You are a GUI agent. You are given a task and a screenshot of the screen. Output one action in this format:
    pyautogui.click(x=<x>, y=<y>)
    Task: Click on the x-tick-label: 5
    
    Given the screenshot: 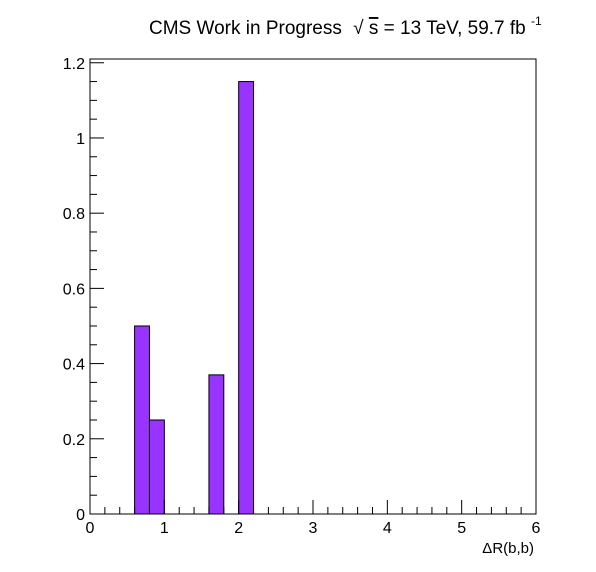 What is the action you would take?
    pyautogui.click(x=461, y=528)
    